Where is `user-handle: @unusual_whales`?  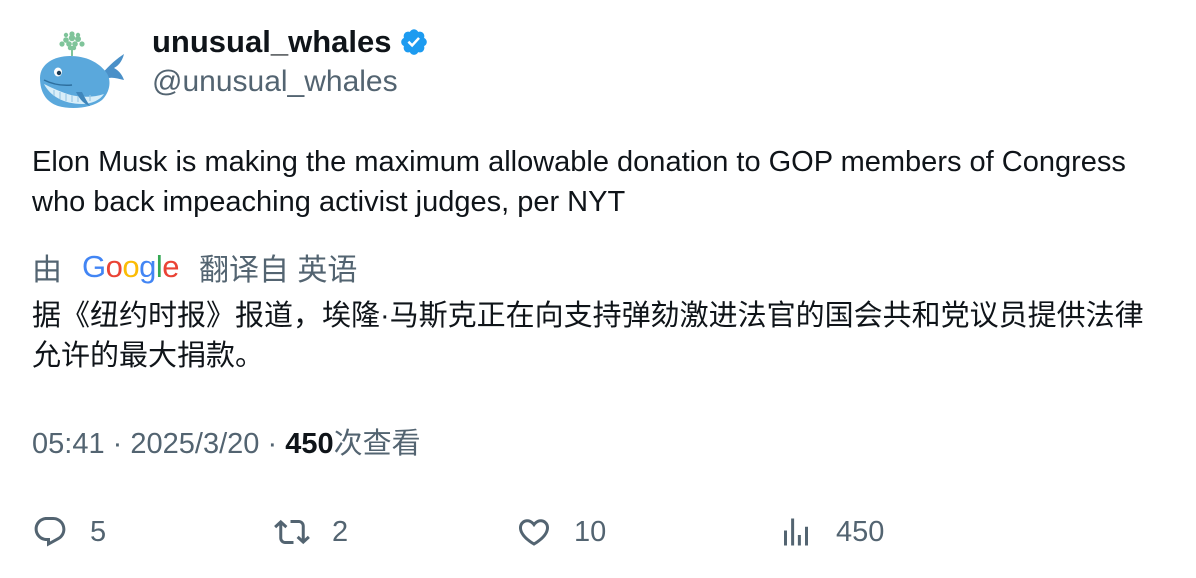 user-handle: @unusual_whales is located at coordinates (275, 81).